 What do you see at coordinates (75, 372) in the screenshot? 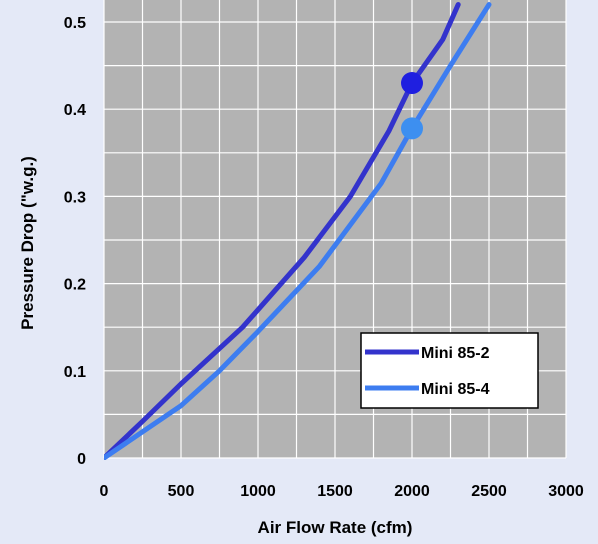
I see `y-tick-label: 0.1` at bounding box center [75, 372].